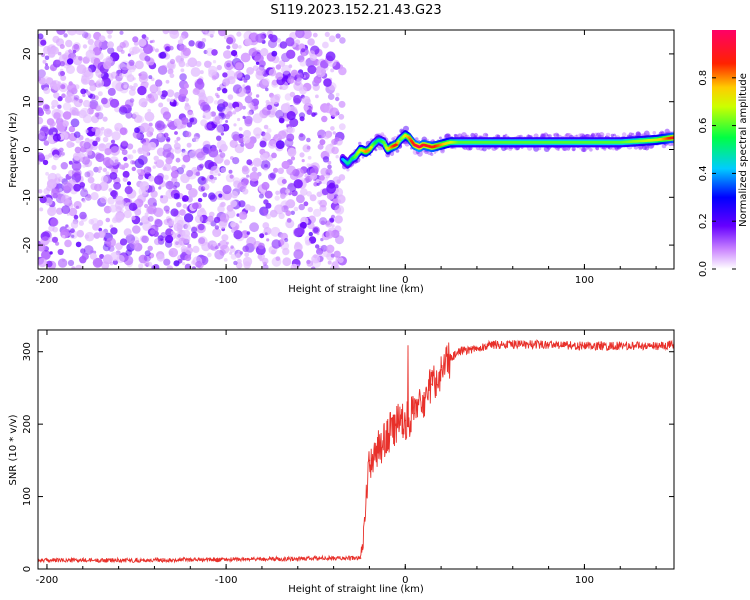  Describe the element at coordinates (356, 289) in the screenshot. I see `heatmap-xlabel: Height of straight line (km)` at that location.